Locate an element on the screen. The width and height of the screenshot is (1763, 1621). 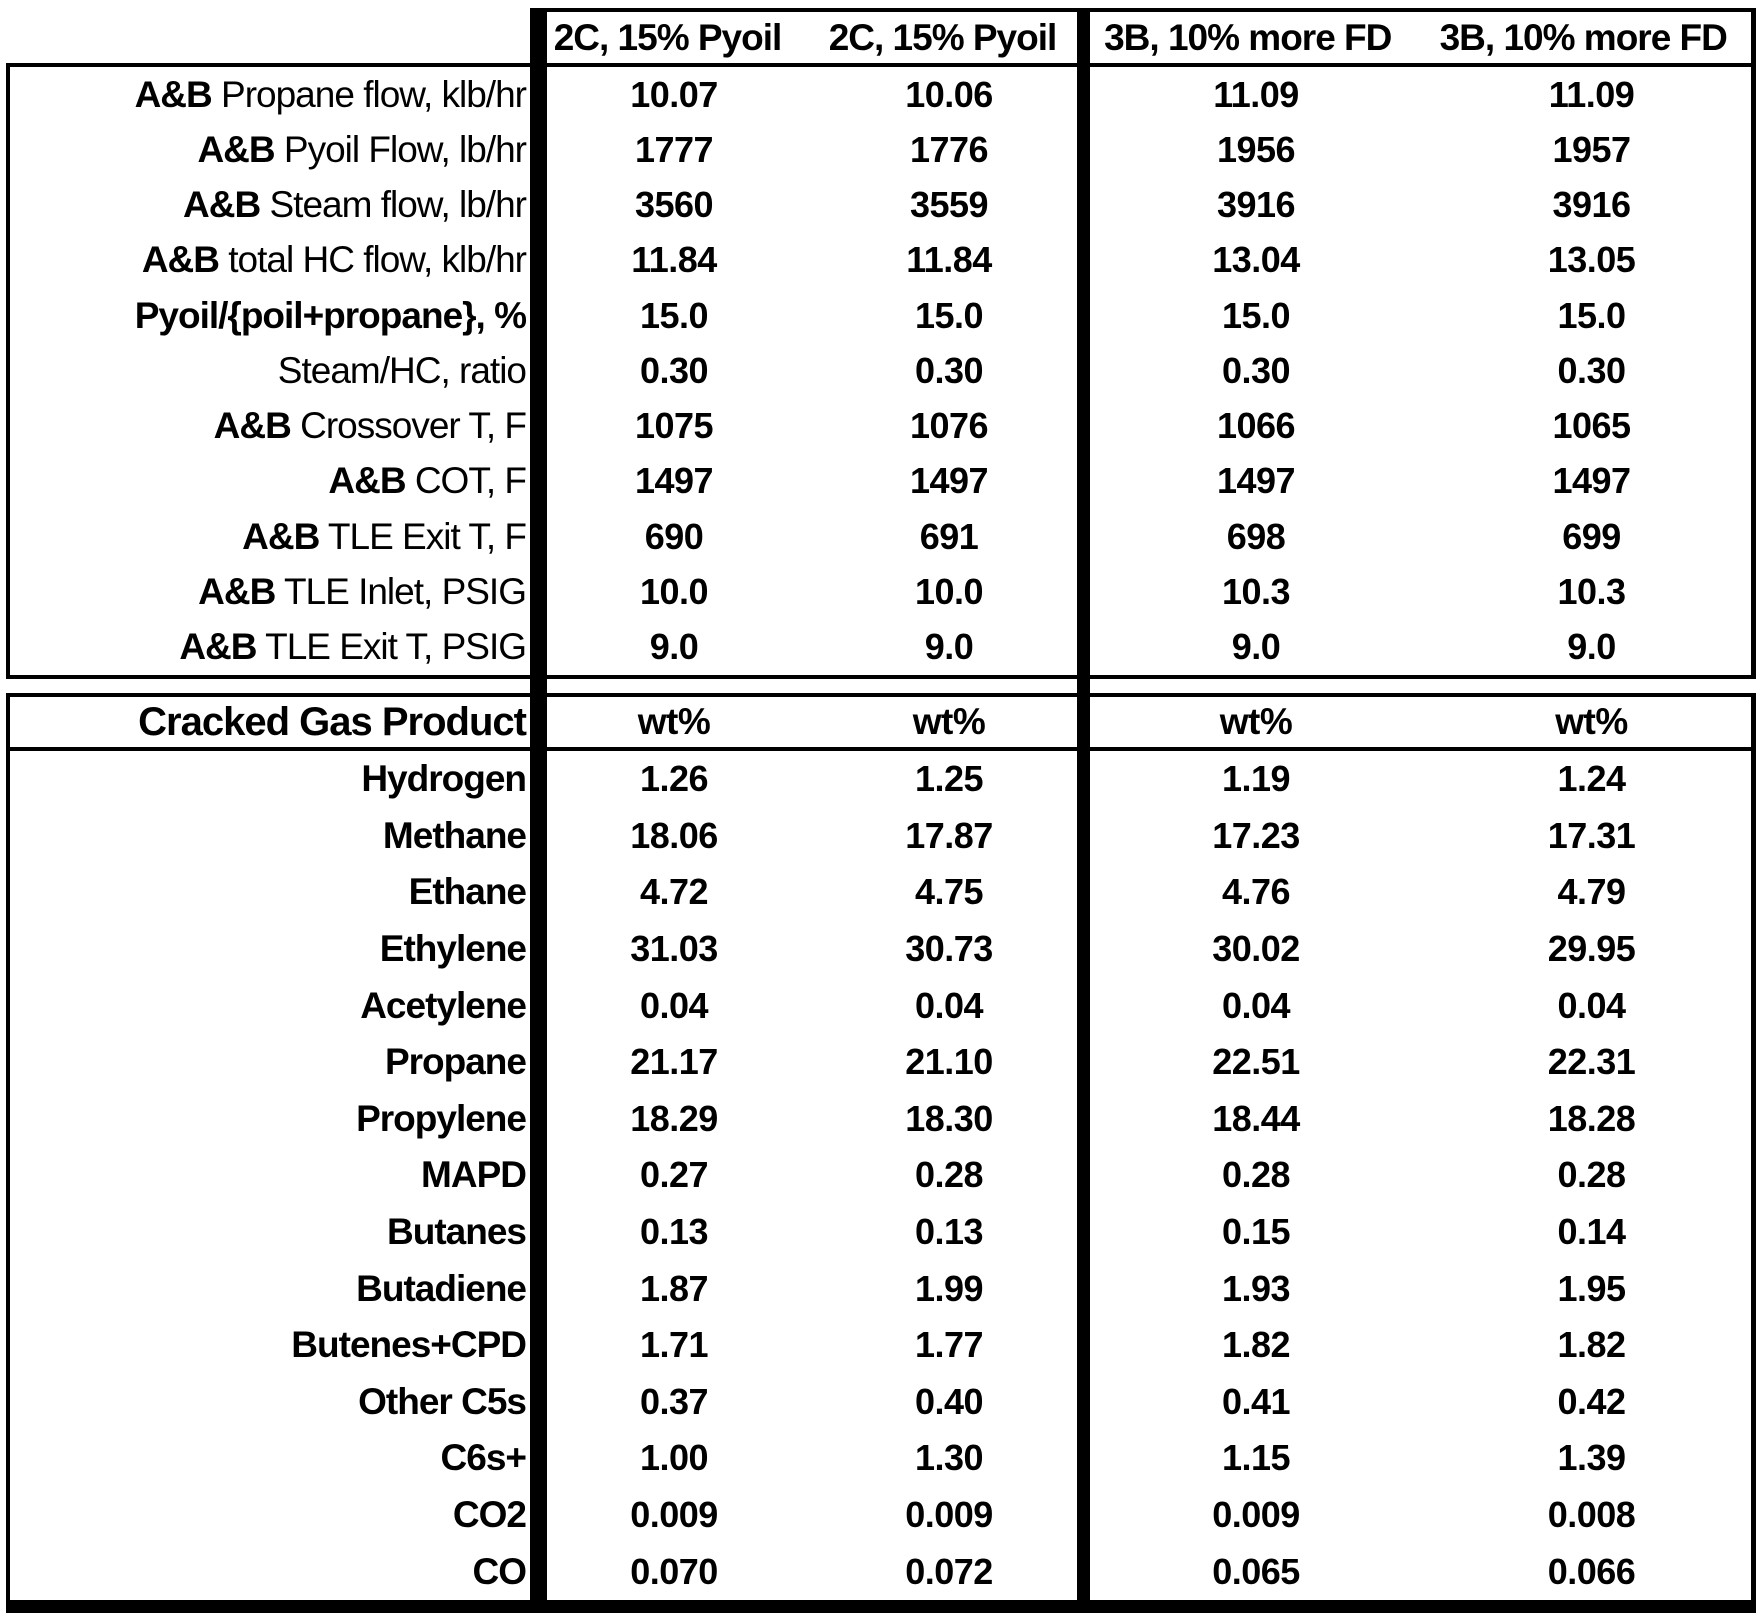
table-row: A&B TLE Inlet, PSIG 10.0 10.0 10.3 10.3 is located at coordinates (880, 591).